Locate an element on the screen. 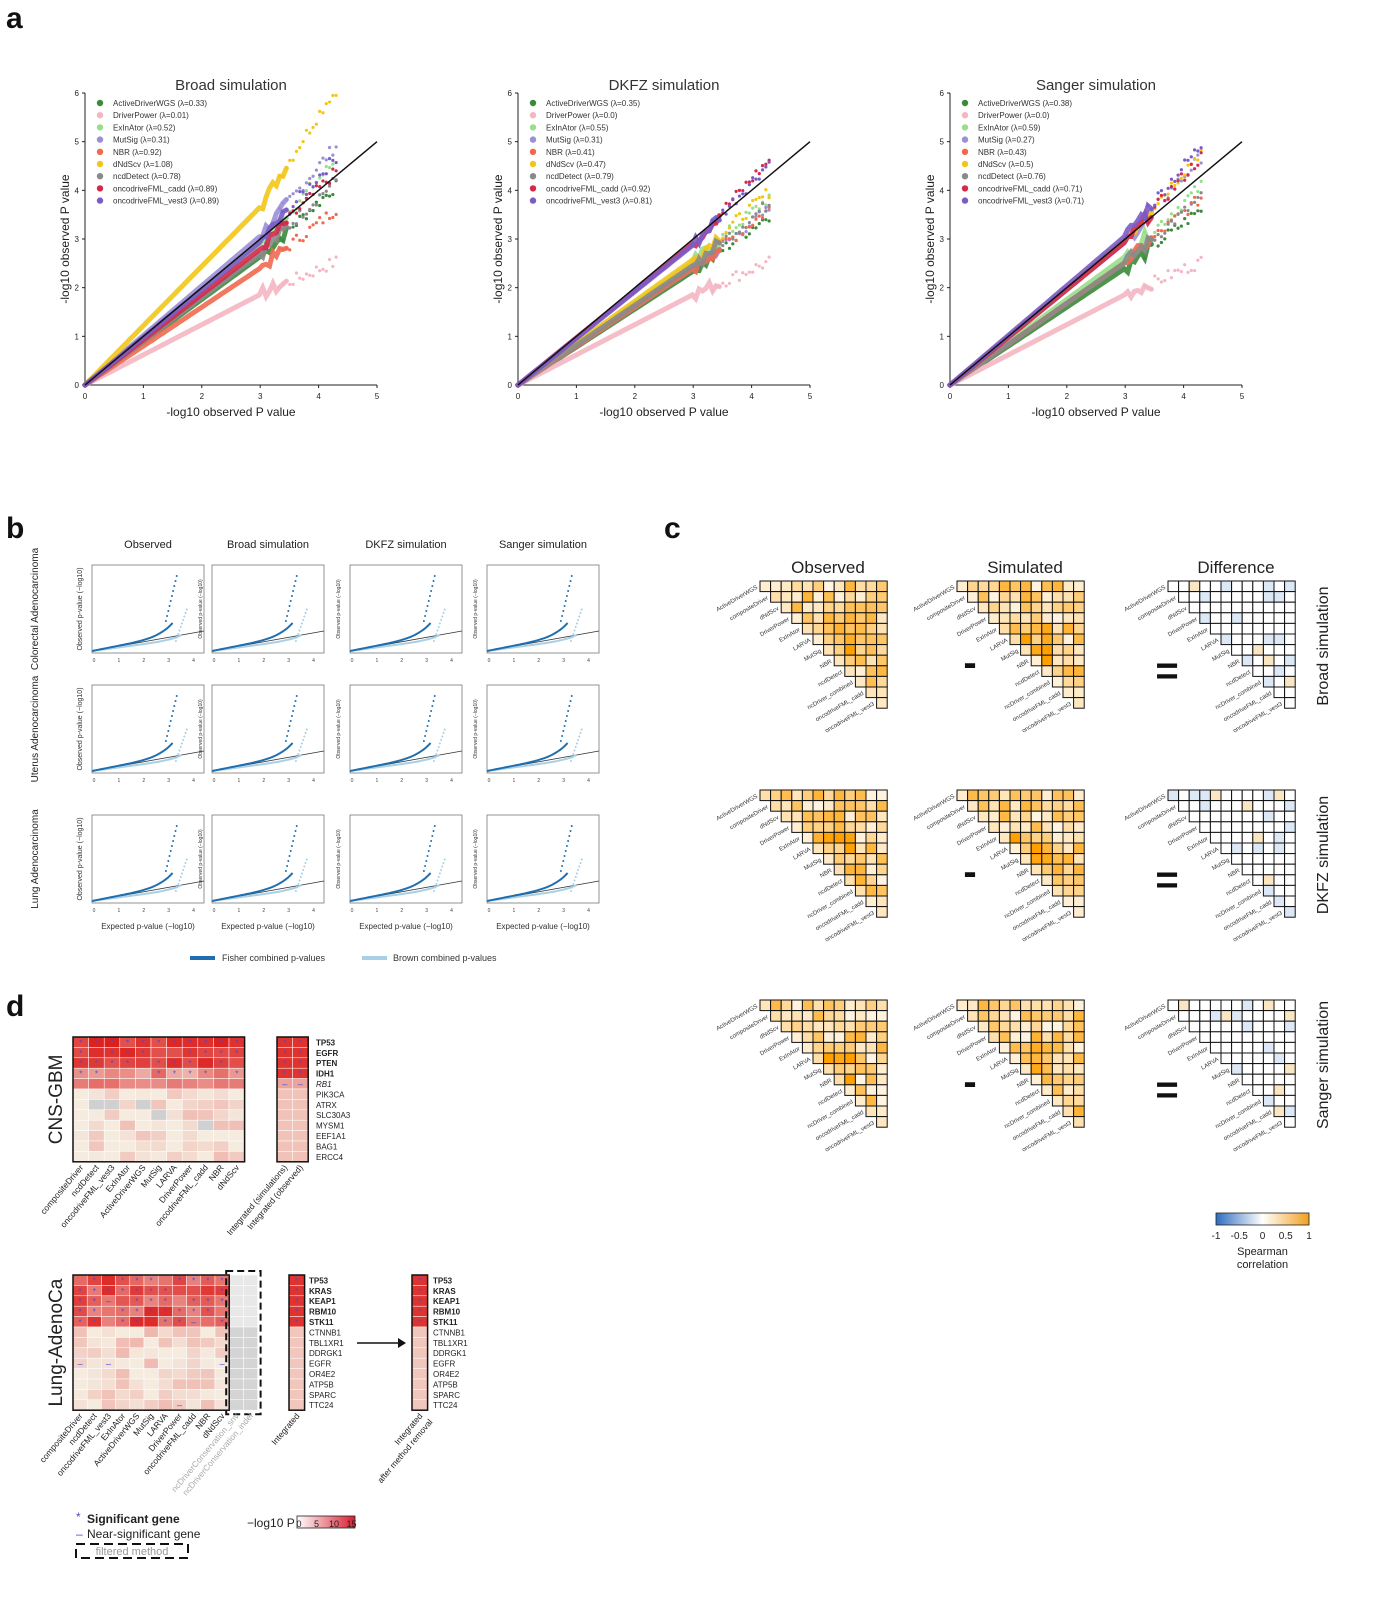 The height and width of the screenshot is (1619, 1383). gene-label: EGFR is located at coordinates (327, 1053).